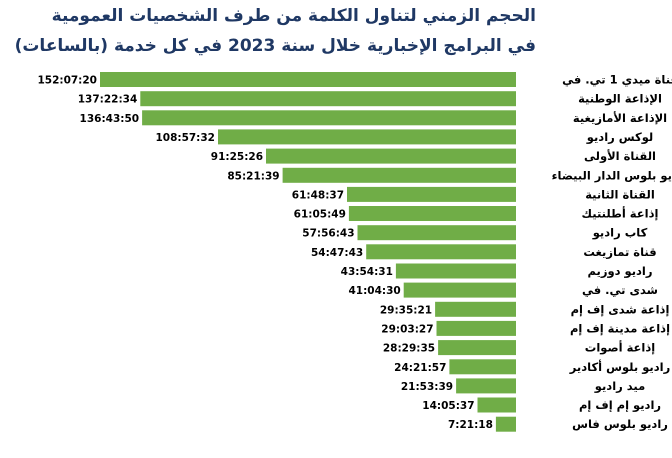  Describe the element at coordinates (406, 310) in the screenshot. I see `data-label-12: 29:35:21` at that location.